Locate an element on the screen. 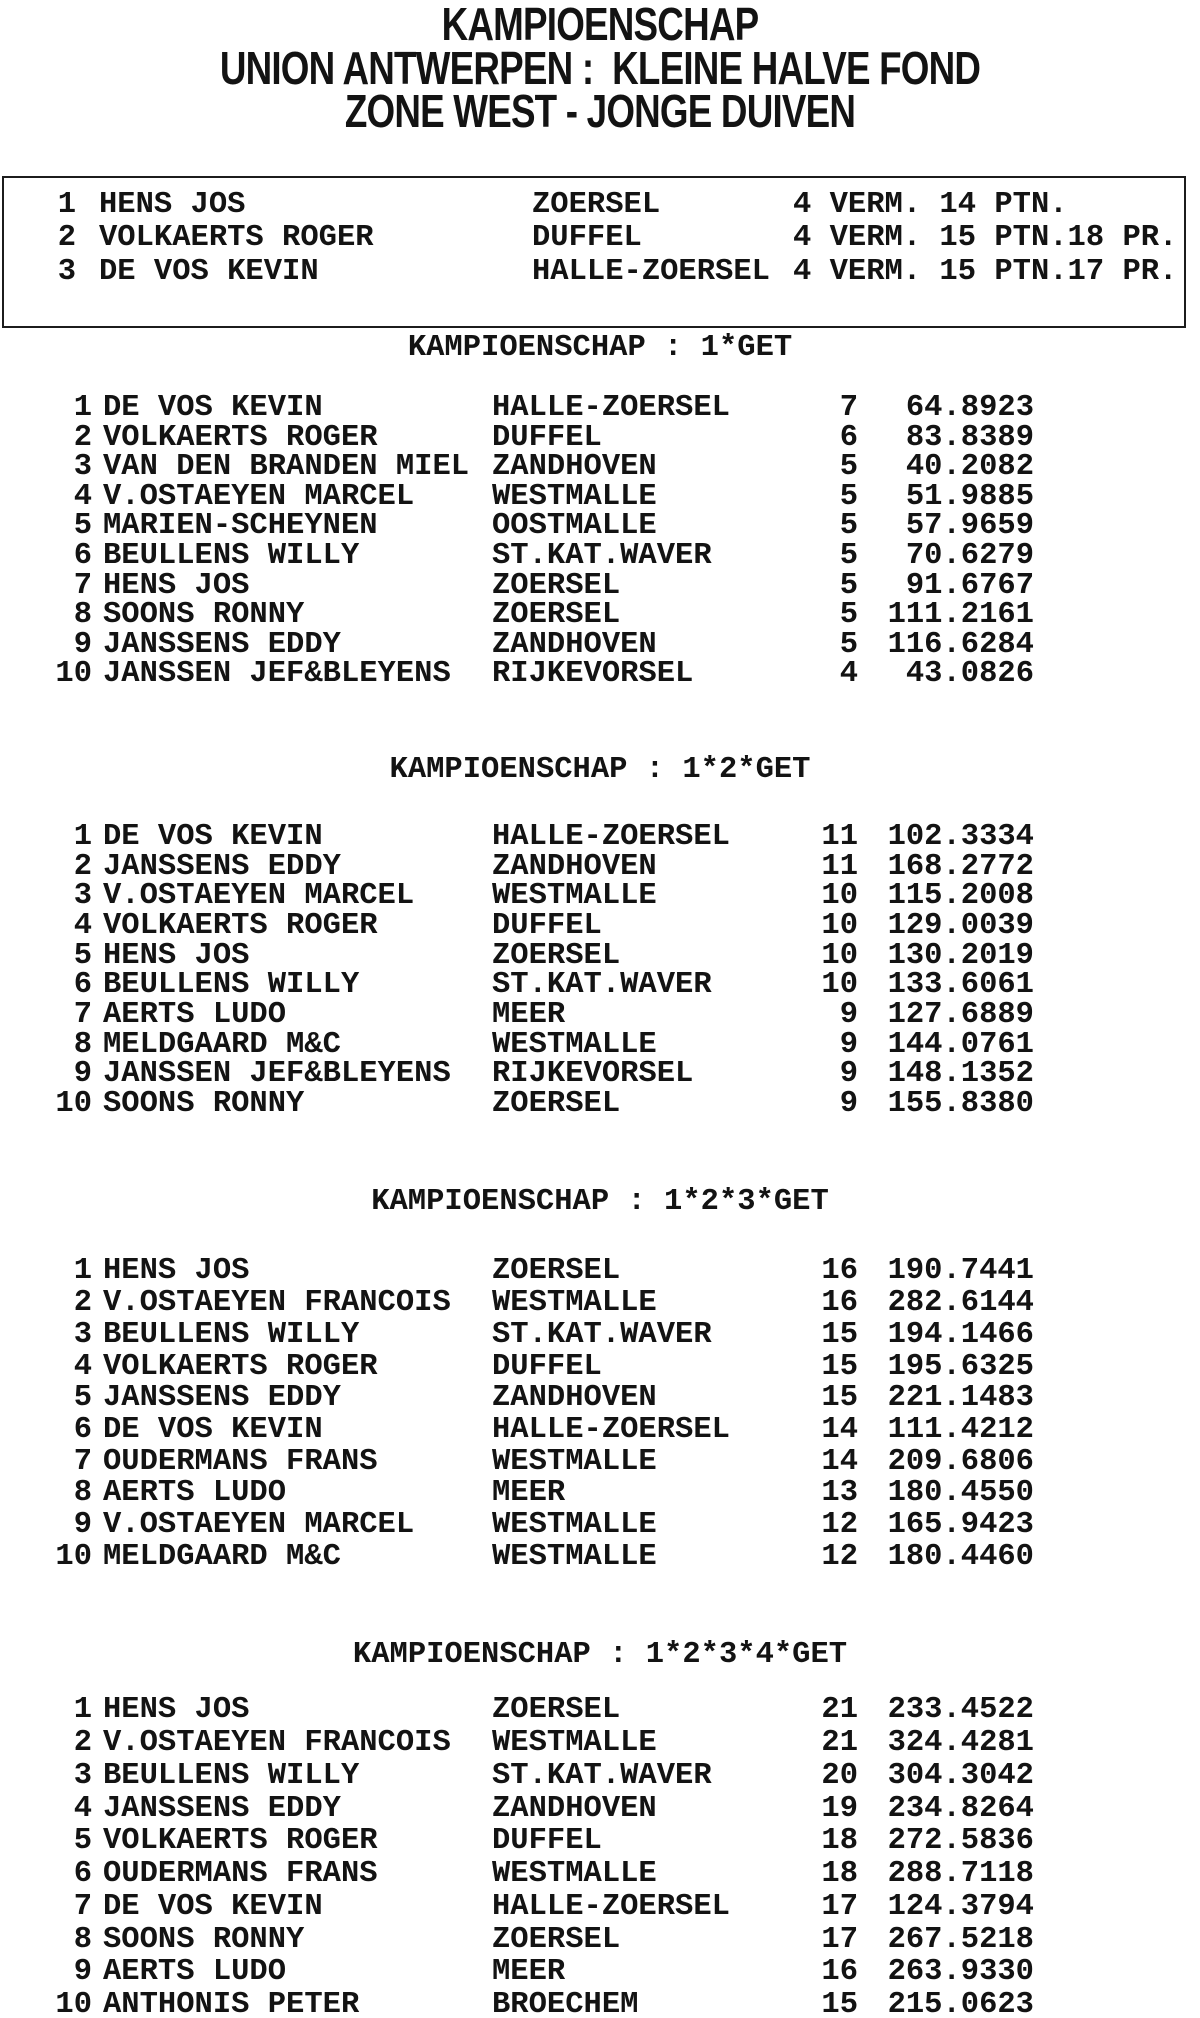  row-name: HENS JOS is located at coordinates (176, 956).